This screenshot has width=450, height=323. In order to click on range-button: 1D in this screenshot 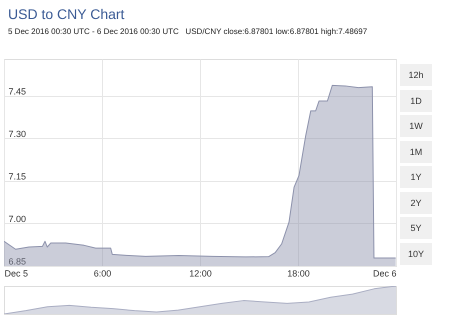, I will do `click(416, 101)`.